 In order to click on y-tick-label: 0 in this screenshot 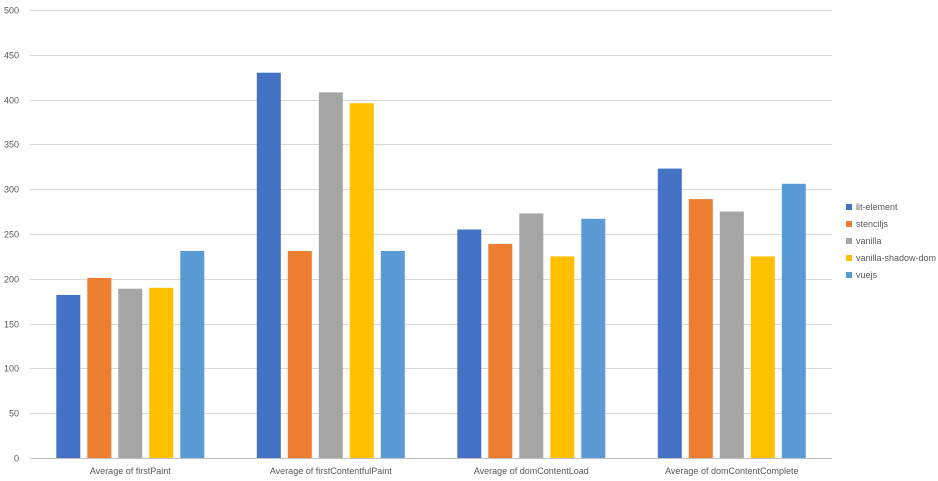, I will do `click(16, 459)`.